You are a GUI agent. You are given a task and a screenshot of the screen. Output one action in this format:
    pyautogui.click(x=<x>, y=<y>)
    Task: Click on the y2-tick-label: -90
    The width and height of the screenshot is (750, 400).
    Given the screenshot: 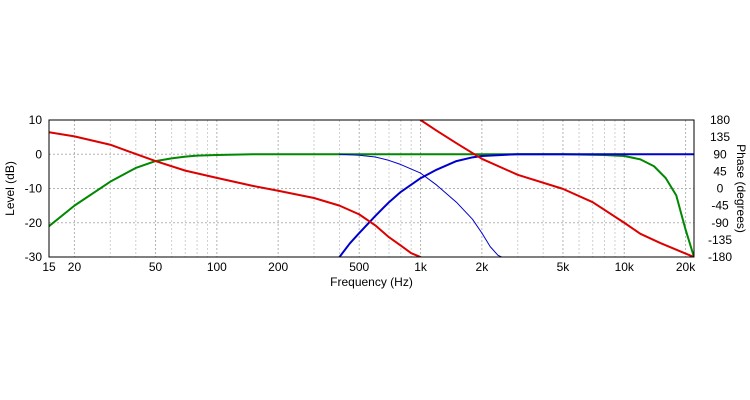 What is the action you would take?
    pyautogui.click(x=720, y=223)
    